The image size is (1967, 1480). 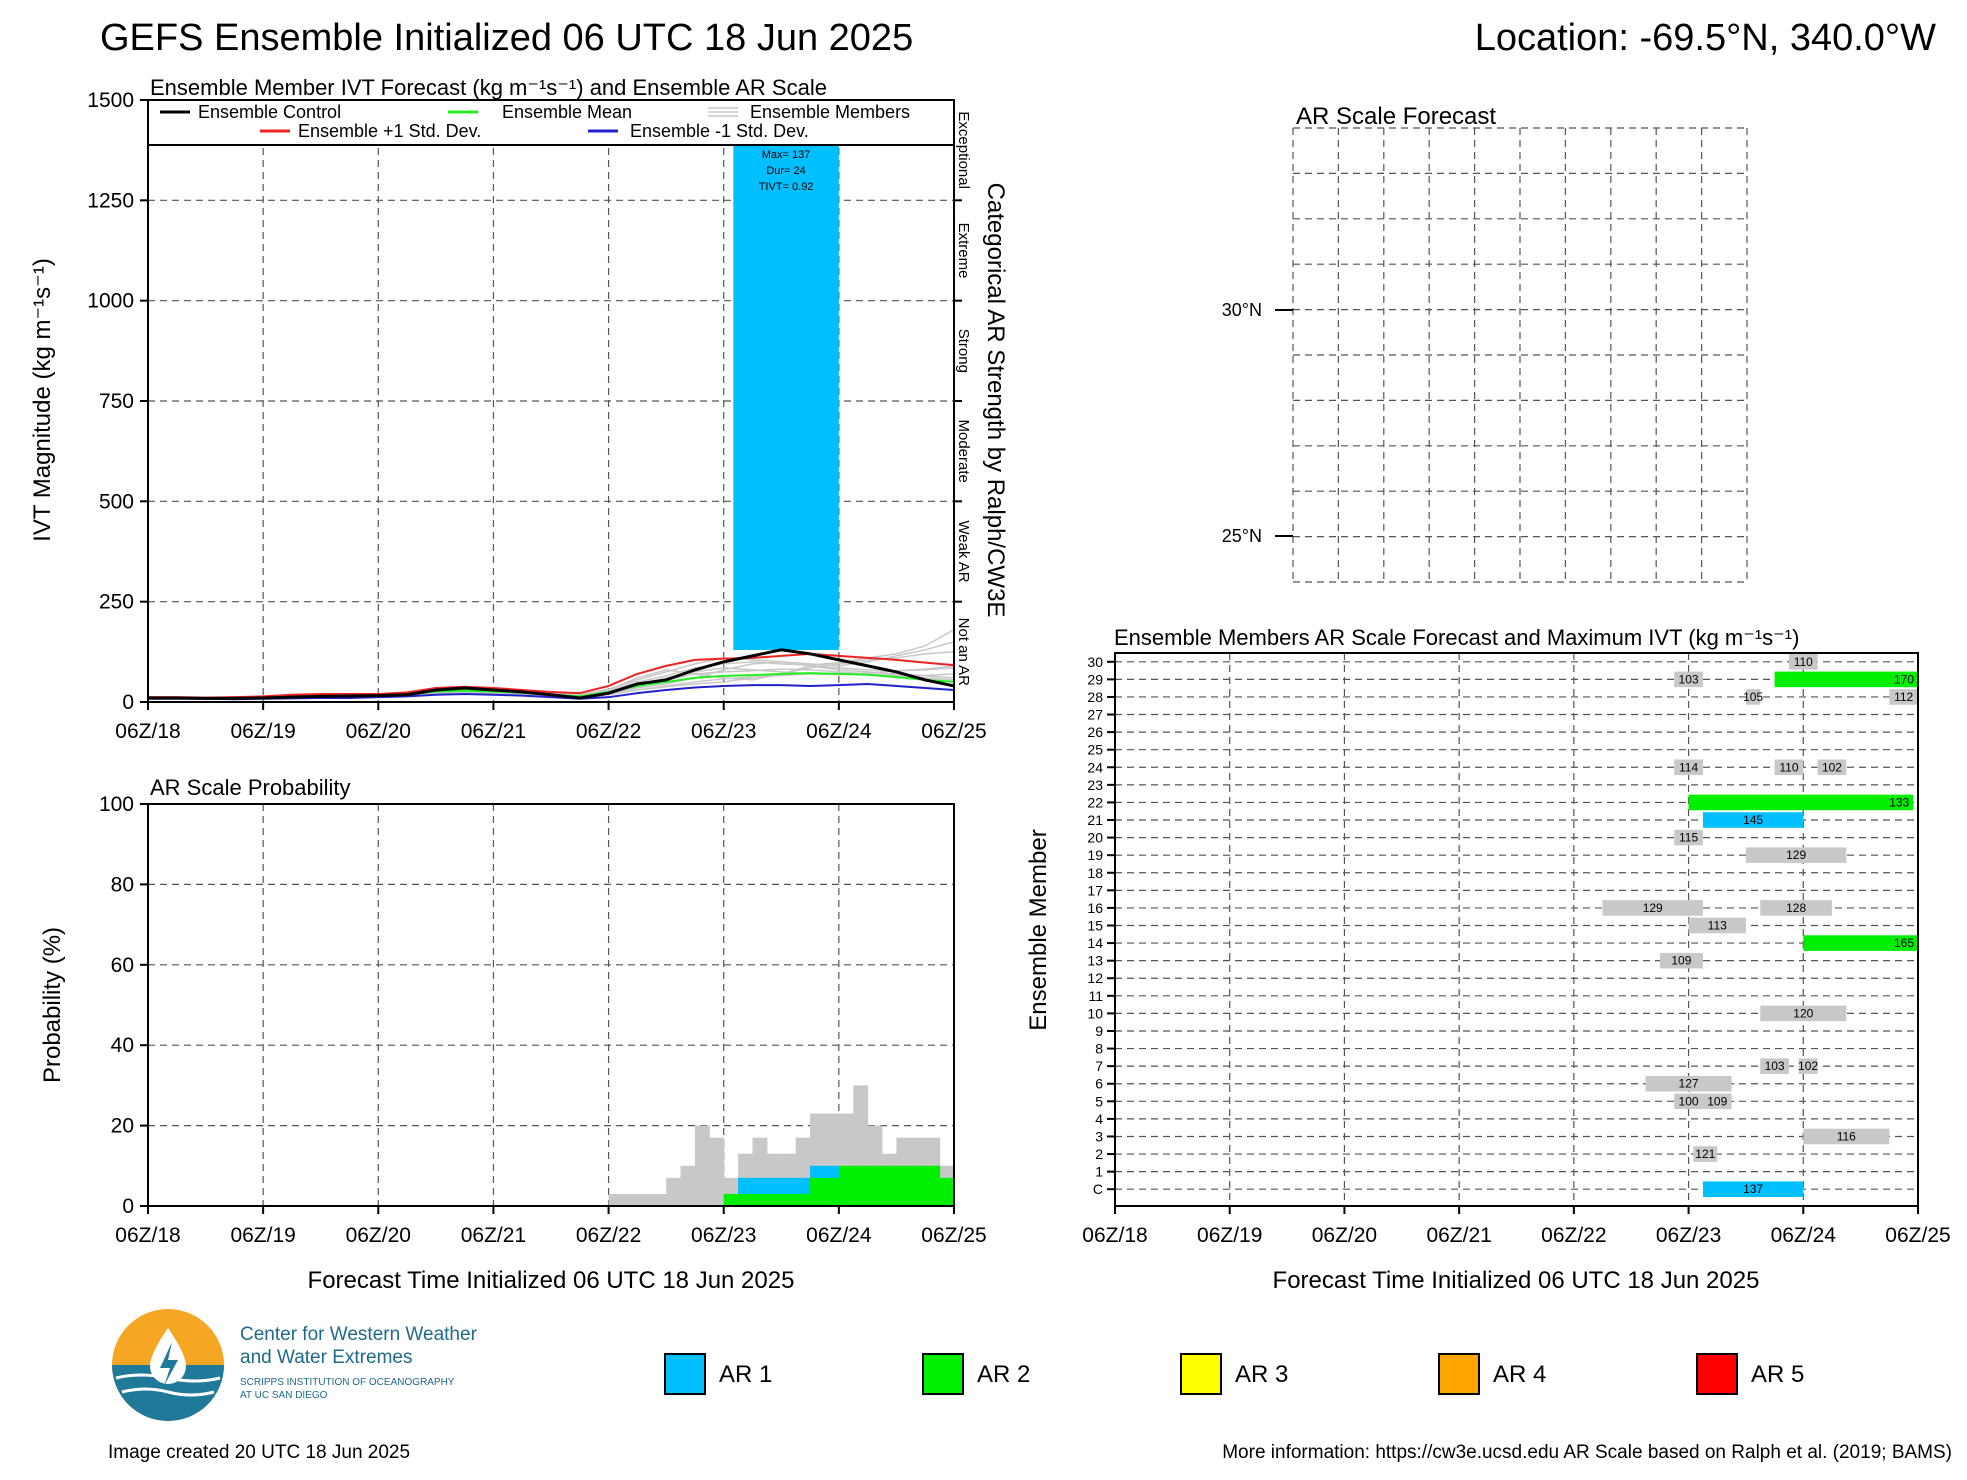 What do you see at coordinates (786, 187) in the screenshot?
I see `ar-event-tivt: TIVT= 0.92` at bounding box center [786, 187].